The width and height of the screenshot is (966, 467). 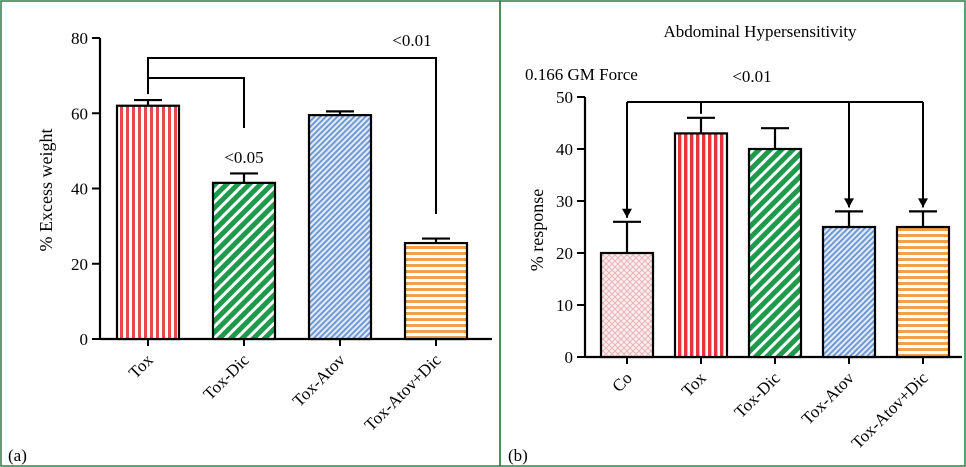 What do you see at coordinates (518, 455) in the screenshot?
I see `panel-b-tag: (b)` at bounding box center [518, 455].